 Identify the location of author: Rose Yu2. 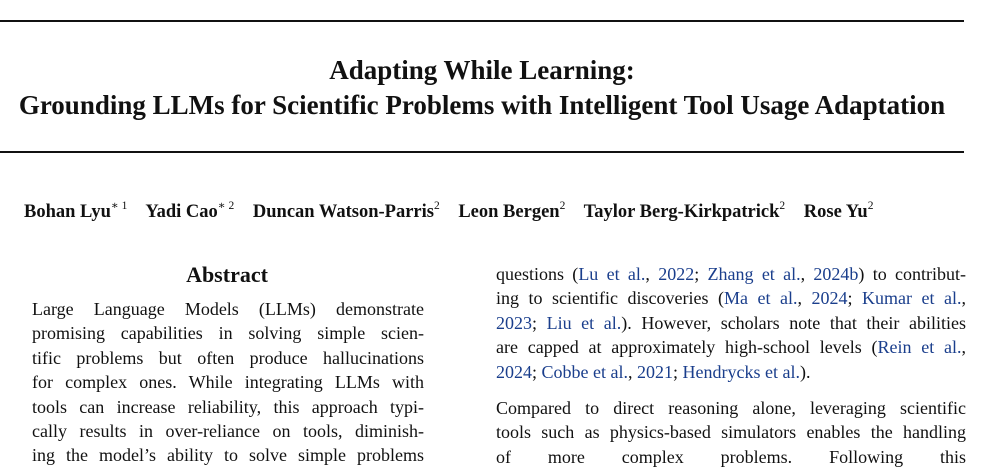
(838, 211).